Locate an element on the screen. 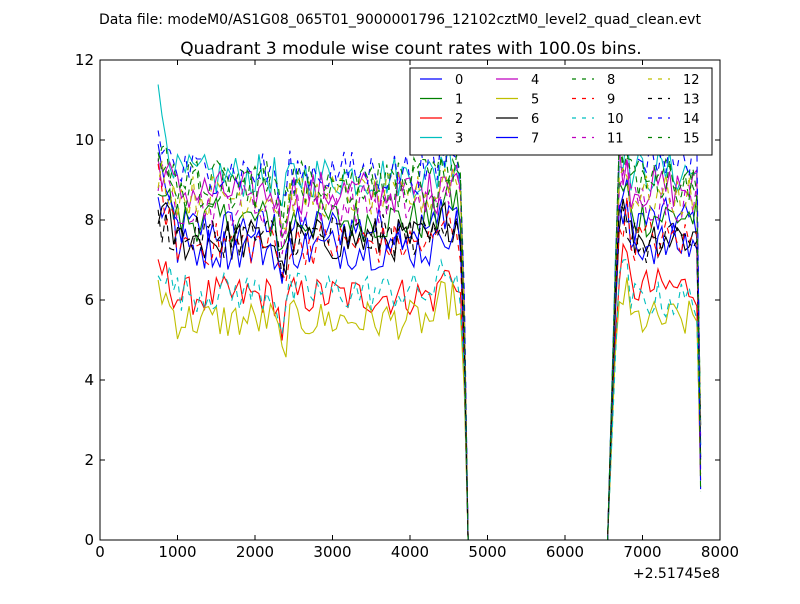  y-tick-label: 4 is located at coordinates (89, 380).